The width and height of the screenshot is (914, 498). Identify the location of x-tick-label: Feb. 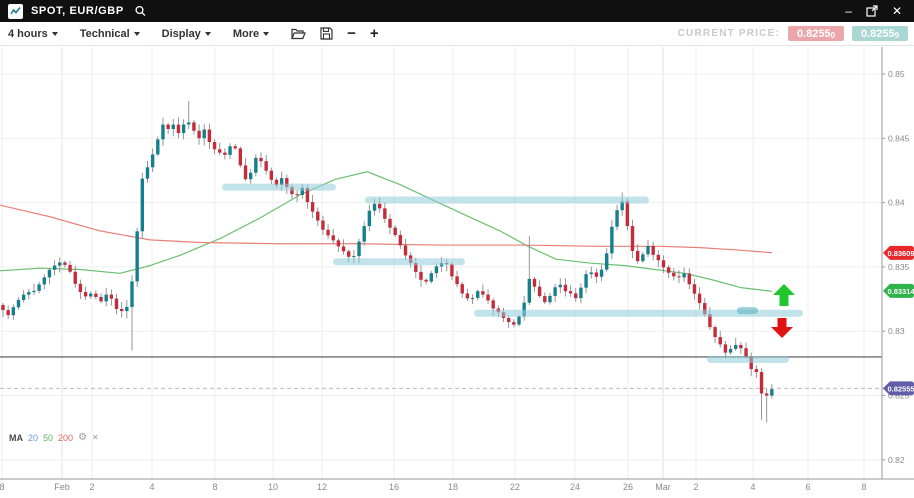
(62, 487).